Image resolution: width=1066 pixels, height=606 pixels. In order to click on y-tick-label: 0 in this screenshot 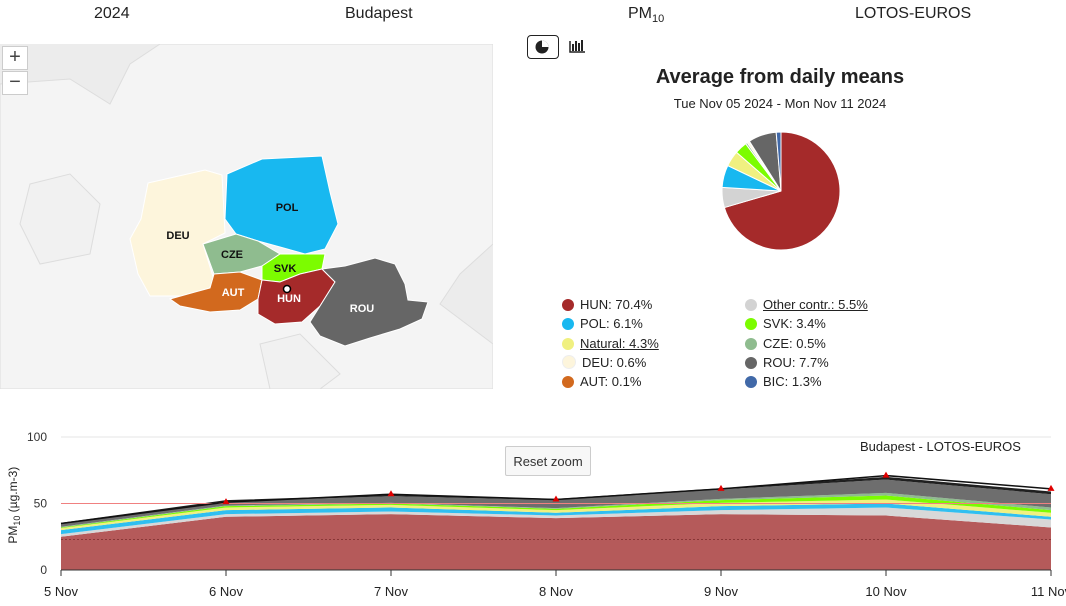, I will do `click(43, 570)`.